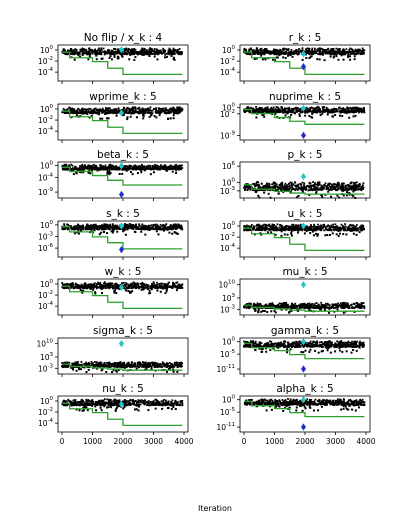 The image size is (419, 516). What do you see at coordinates (229, 50) in the screenshot?
I see `y-tick-label: 100` at bounding box center [229, 50].